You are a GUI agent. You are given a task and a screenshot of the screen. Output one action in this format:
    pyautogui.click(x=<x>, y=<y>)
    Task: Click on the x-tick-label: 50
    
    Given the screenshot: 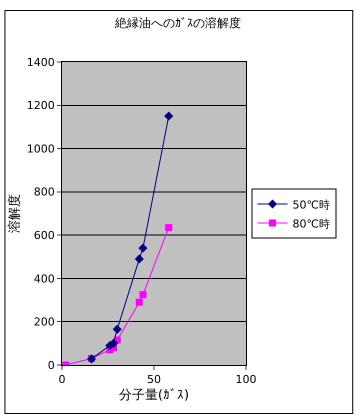 What is the action you would take?
    pyautogui.click(x=154, y=379)
    